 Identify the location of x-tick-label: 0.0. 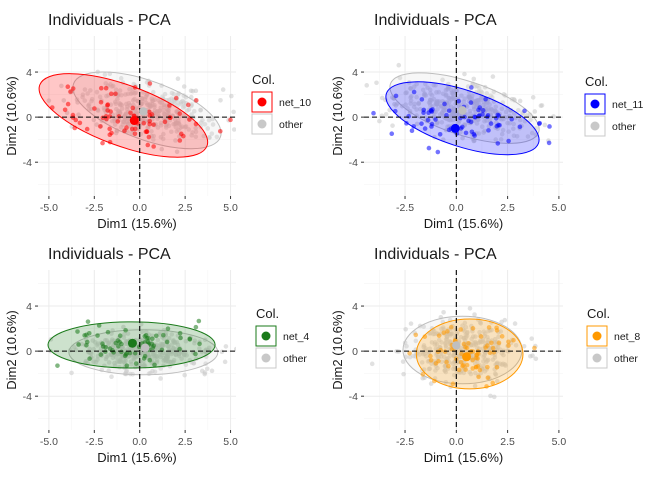
(139, 208).